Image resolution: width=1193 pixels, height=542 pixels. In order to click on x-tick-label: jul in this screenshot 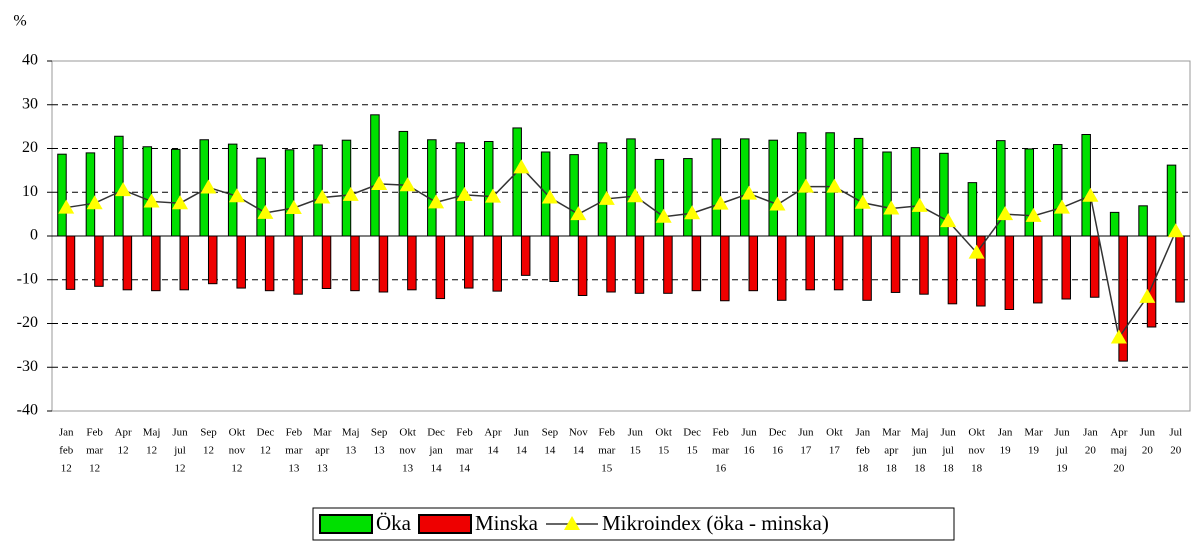, I will do `click(1061, 451)`.